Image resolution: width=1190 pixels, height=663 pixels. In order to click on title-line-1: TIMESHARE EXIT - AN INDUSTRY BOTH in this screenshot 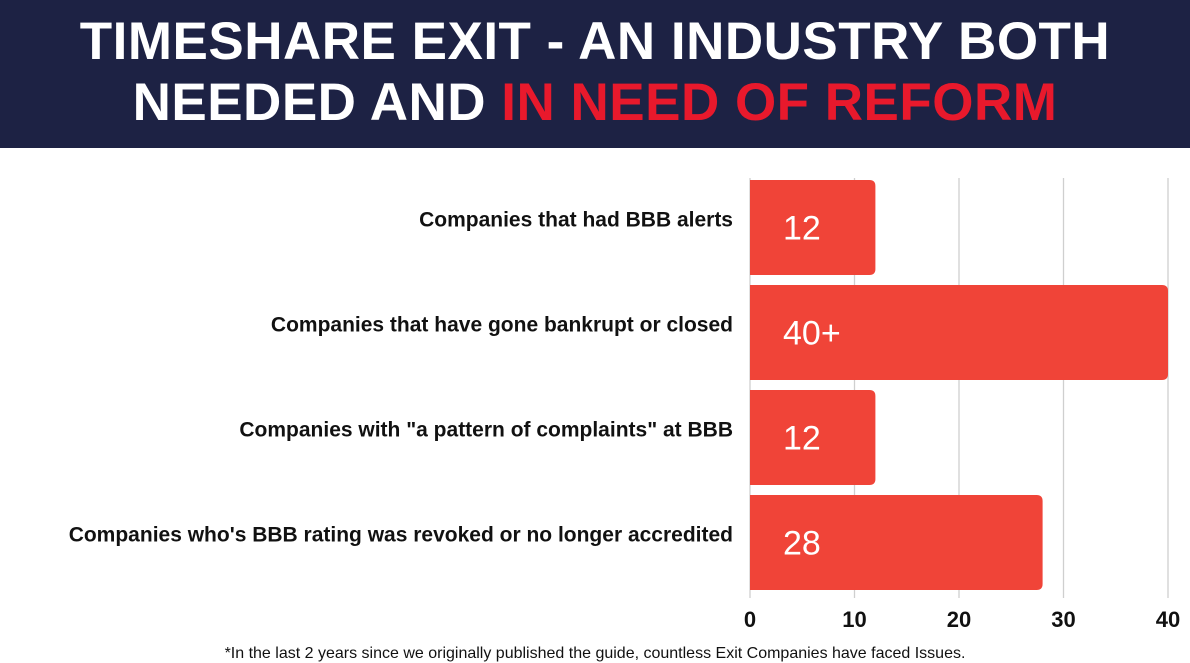, I will do `click(595, 41)`.